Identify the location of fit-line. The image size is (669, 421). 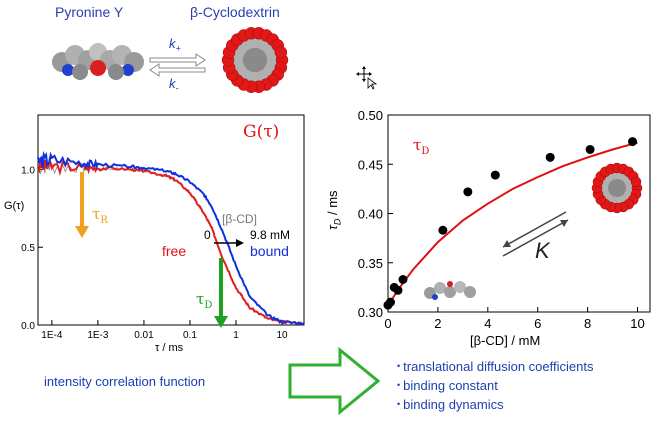
(512, 223).